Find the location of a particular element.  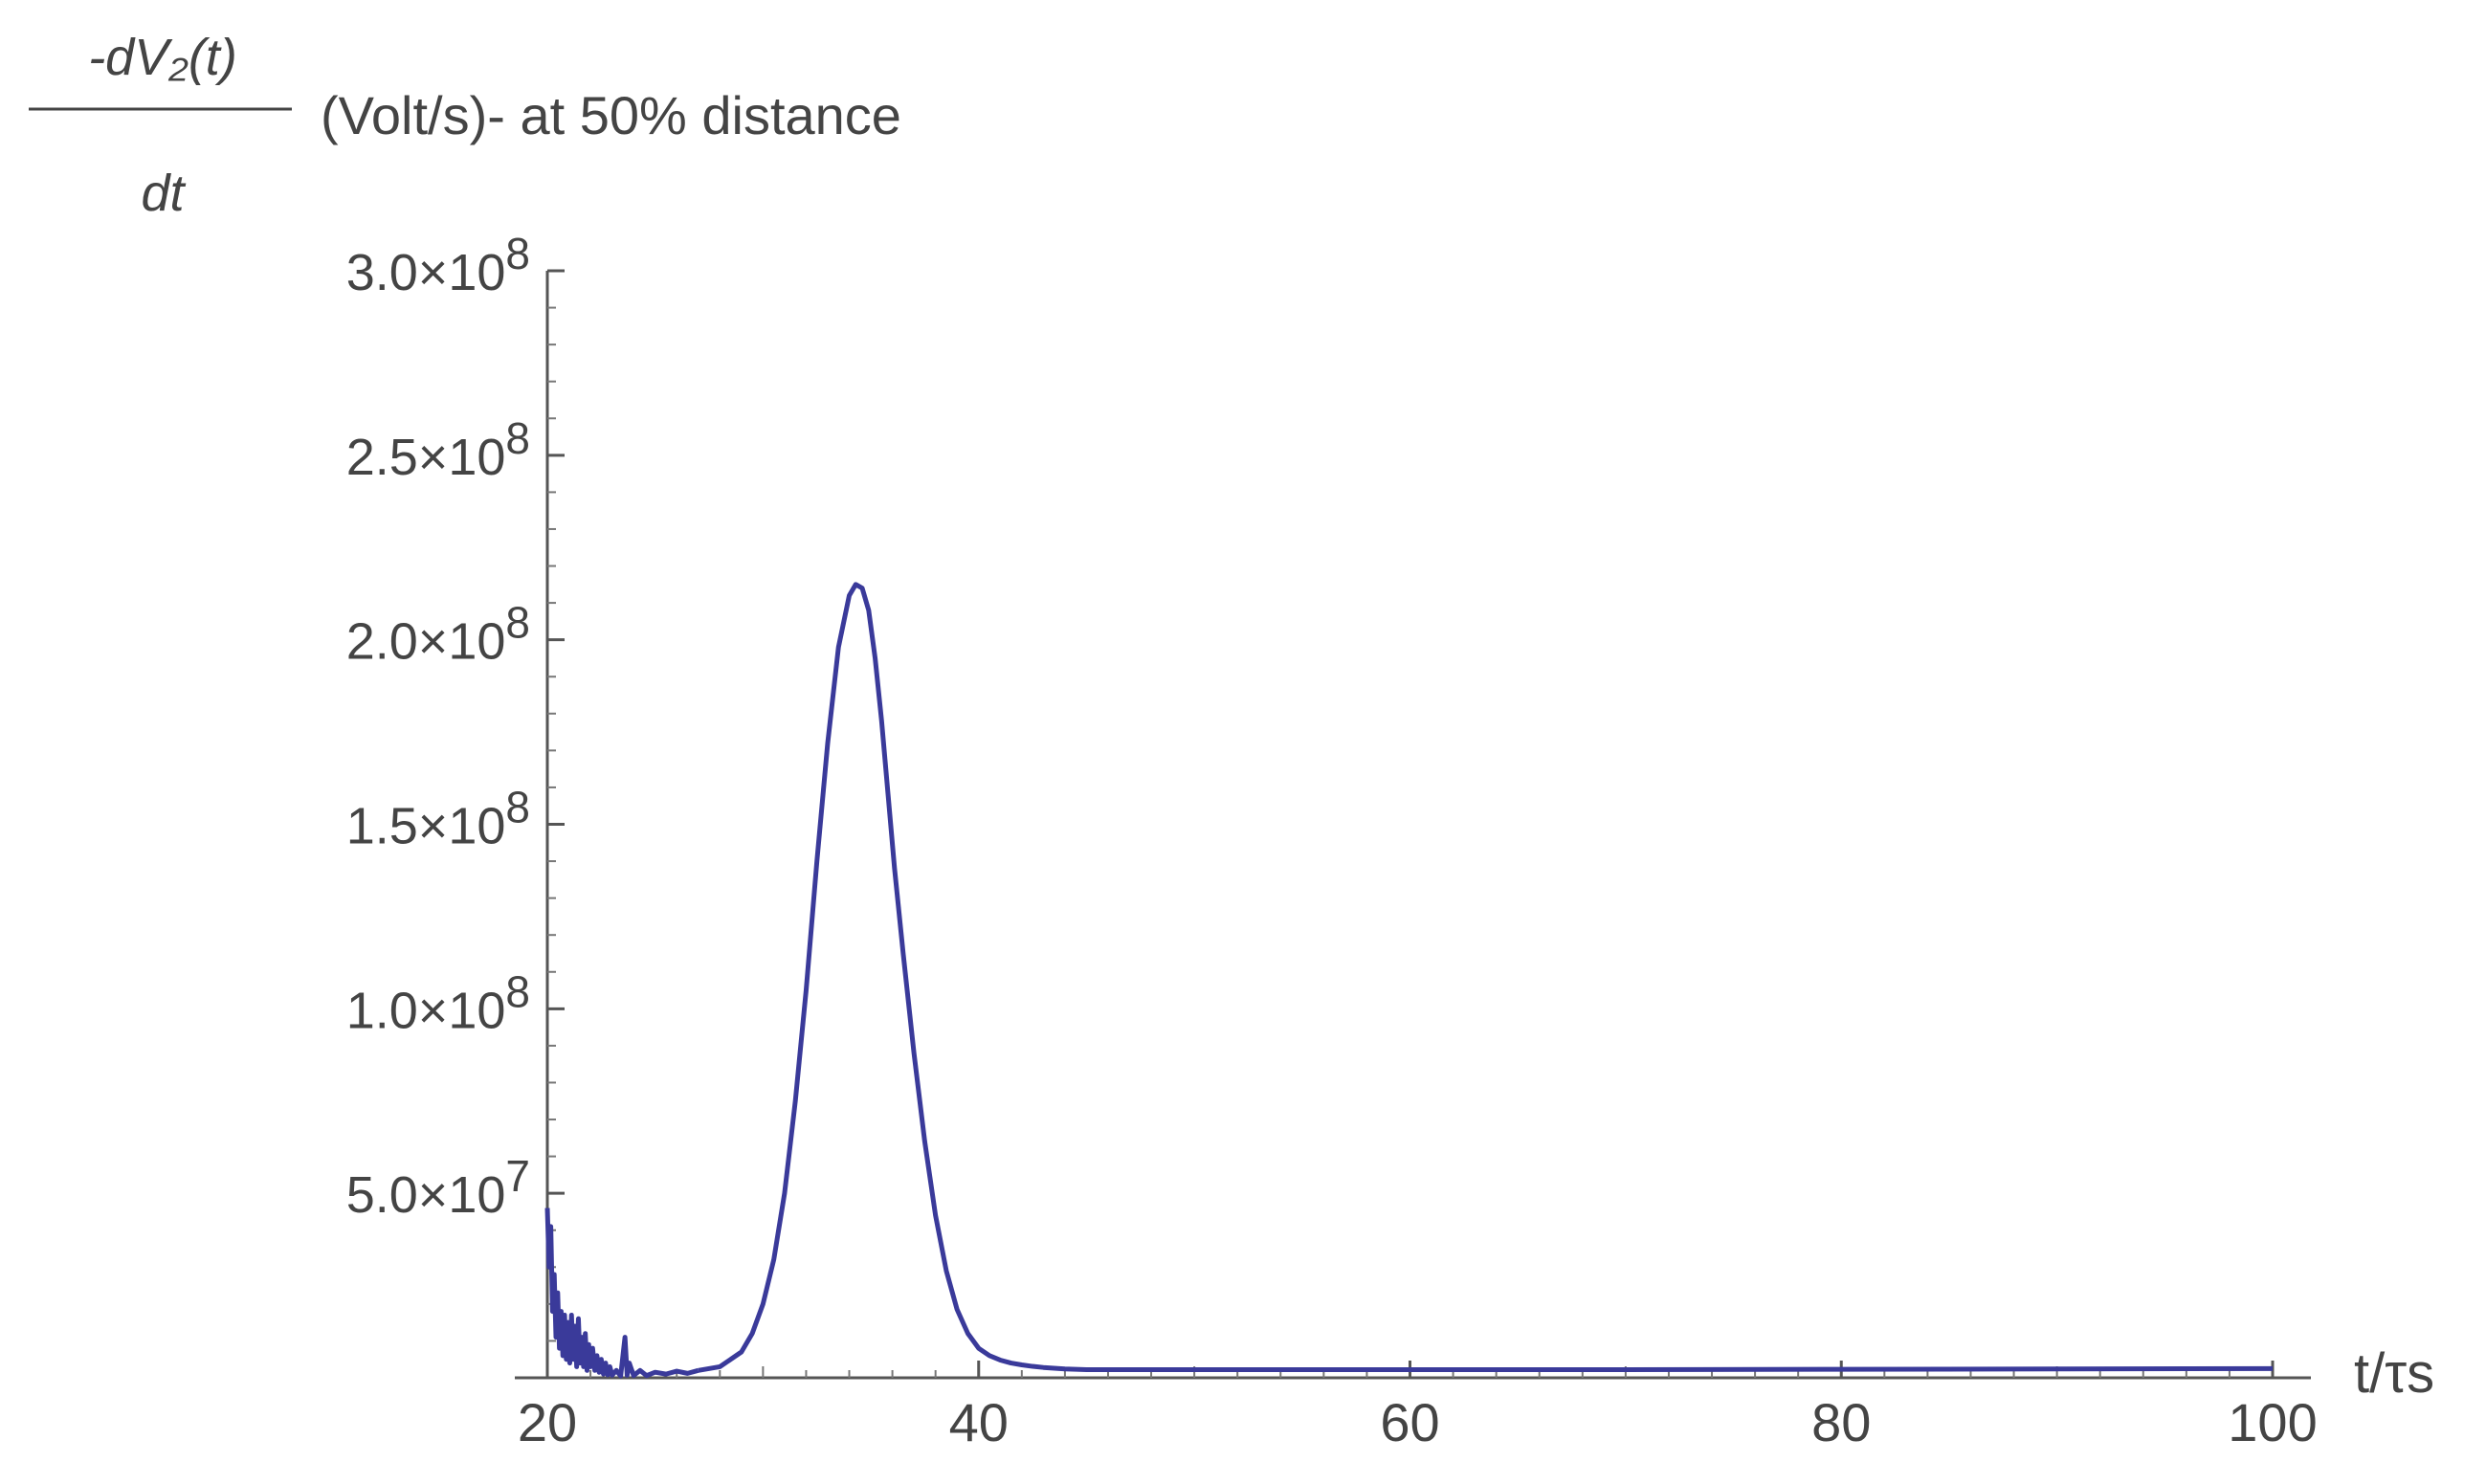

y-tick-label: 5.0×10⁷ is located at coordinates (438, 1187).